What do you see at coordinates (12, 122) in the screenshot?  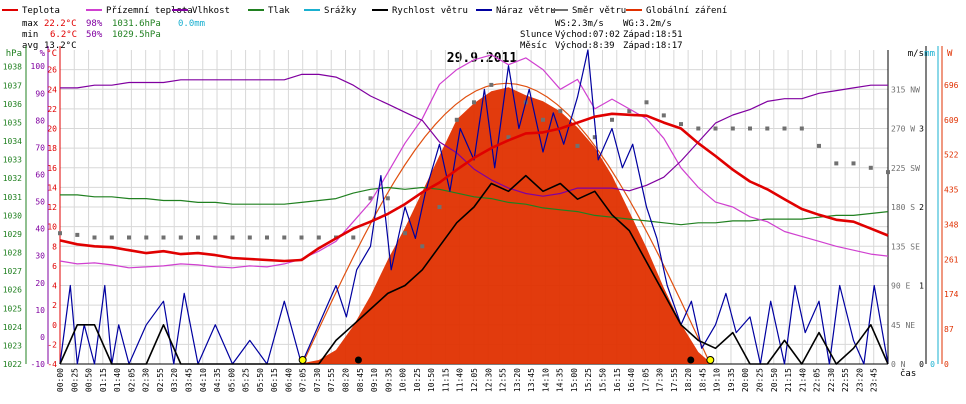 I see `press-tick-13: 1035` at bounding box center [12, 122].